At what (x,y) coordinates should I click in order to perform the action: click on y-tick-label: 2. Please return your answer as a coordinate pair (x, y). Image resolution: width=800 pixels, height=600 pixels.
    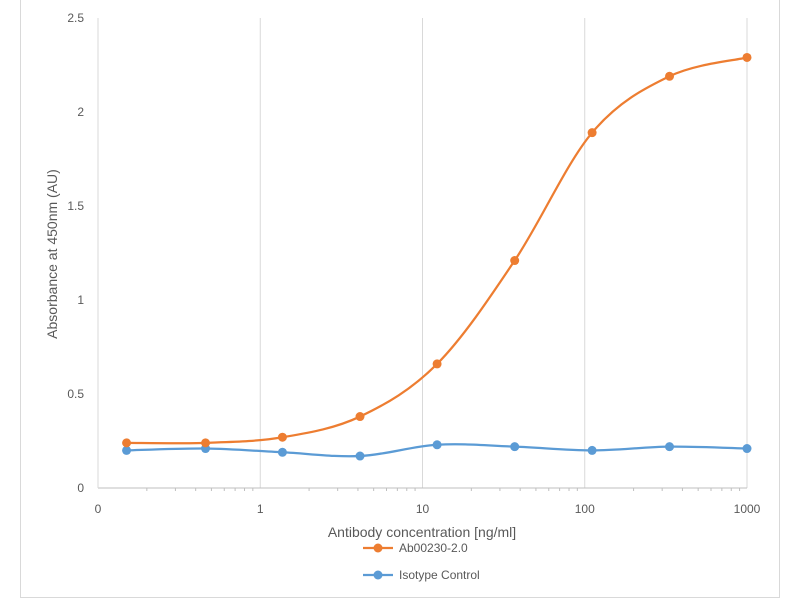
    Looking at the image, I should click on (80, 112).